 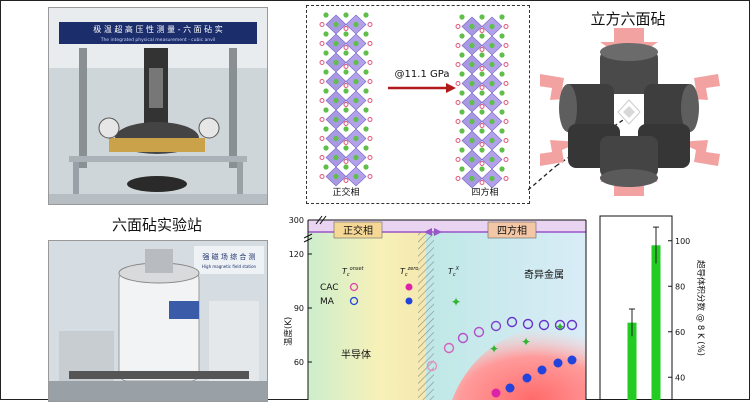 What do you see at coordinates (409, 301) in the screenshot?
I see `legend-ma-zero-marker` at bounding box center [409, 301].